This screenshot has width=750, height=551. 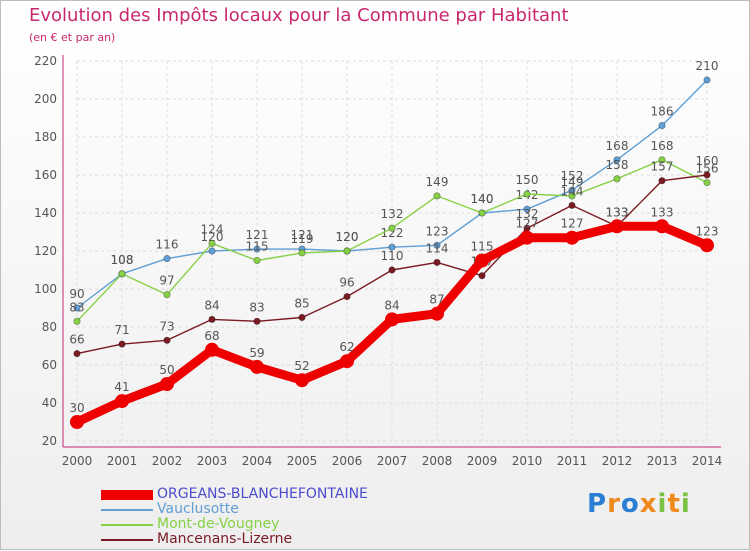 What do you see at coordinates (256, 307) in the screenshot?
I see `data-label-mancenans-lizerne: 83` at bounding box center [256, 307].